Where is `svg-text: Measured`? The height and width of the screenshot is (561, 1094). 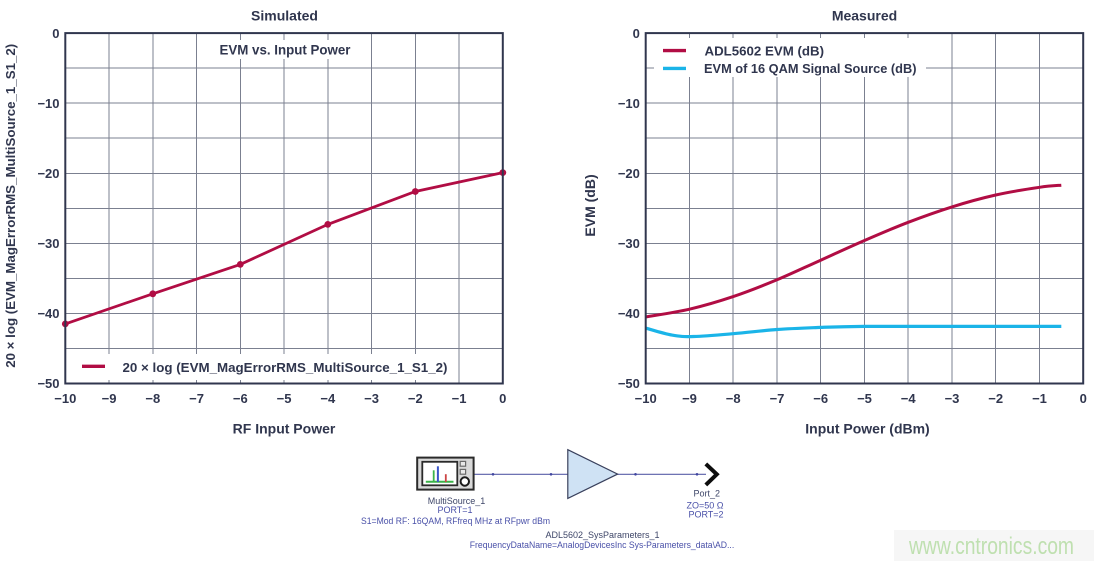 svg-text: Measured is located at coordinates (864, 15).